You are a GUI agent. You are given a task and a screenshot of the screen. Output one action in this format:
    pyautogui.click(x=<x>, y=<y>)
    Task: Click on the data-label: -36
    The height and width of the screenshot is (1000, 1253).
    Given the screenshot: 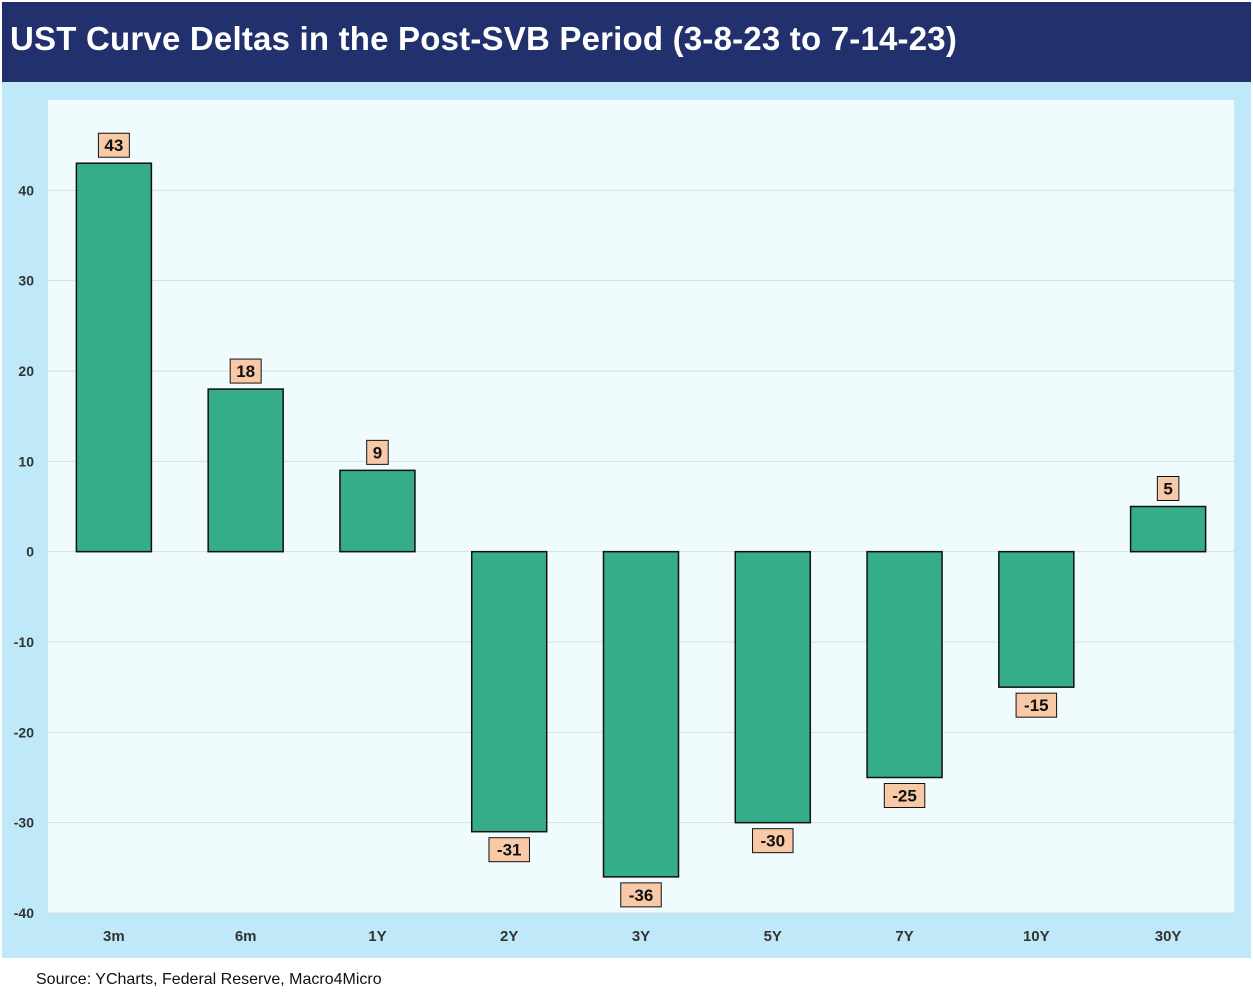 What is the action you would take?
    pyautogui.click(x=641, y=895)
    